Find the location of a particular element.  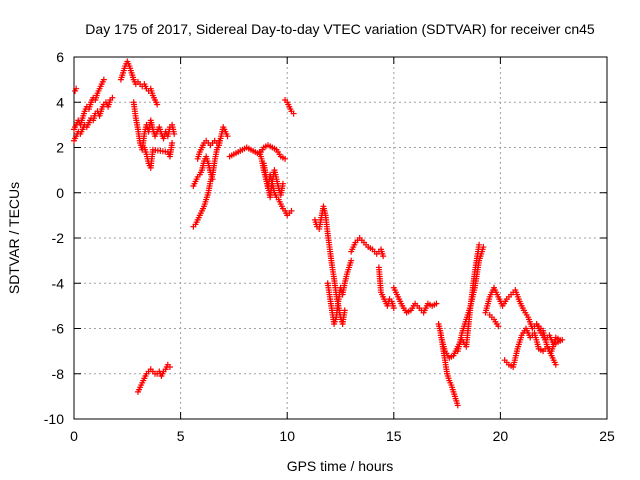

y-tick-label: 4 is located at coordinates (60, 102).